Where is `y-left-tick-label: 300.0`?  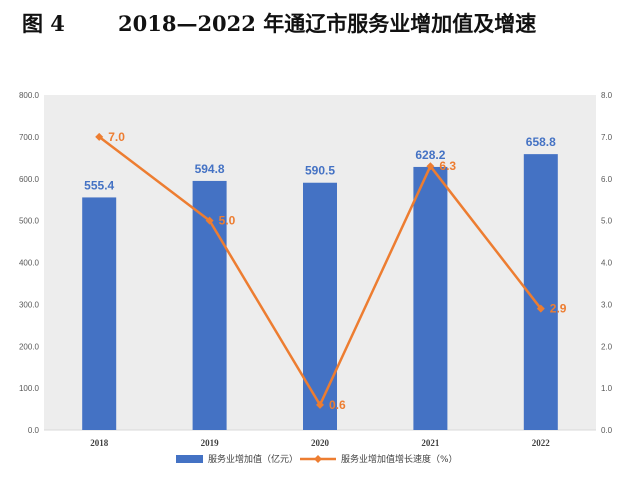 y-left-tick-label: 300.0 is located at coordinates (29, 304).